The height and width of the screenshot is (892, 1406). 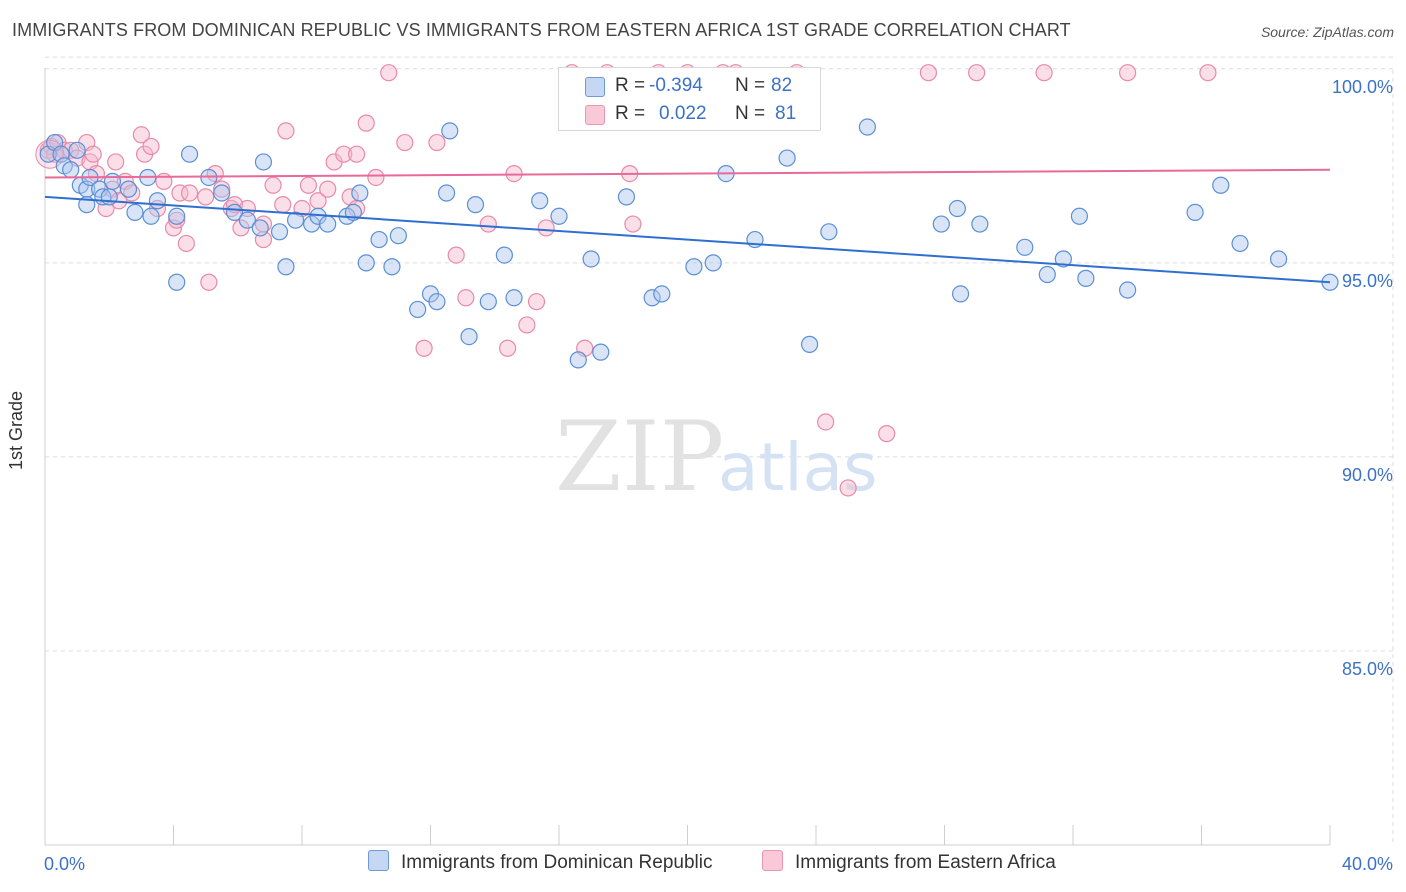 I want to click on legend-swatch-pink, so click(x=595, y=115).